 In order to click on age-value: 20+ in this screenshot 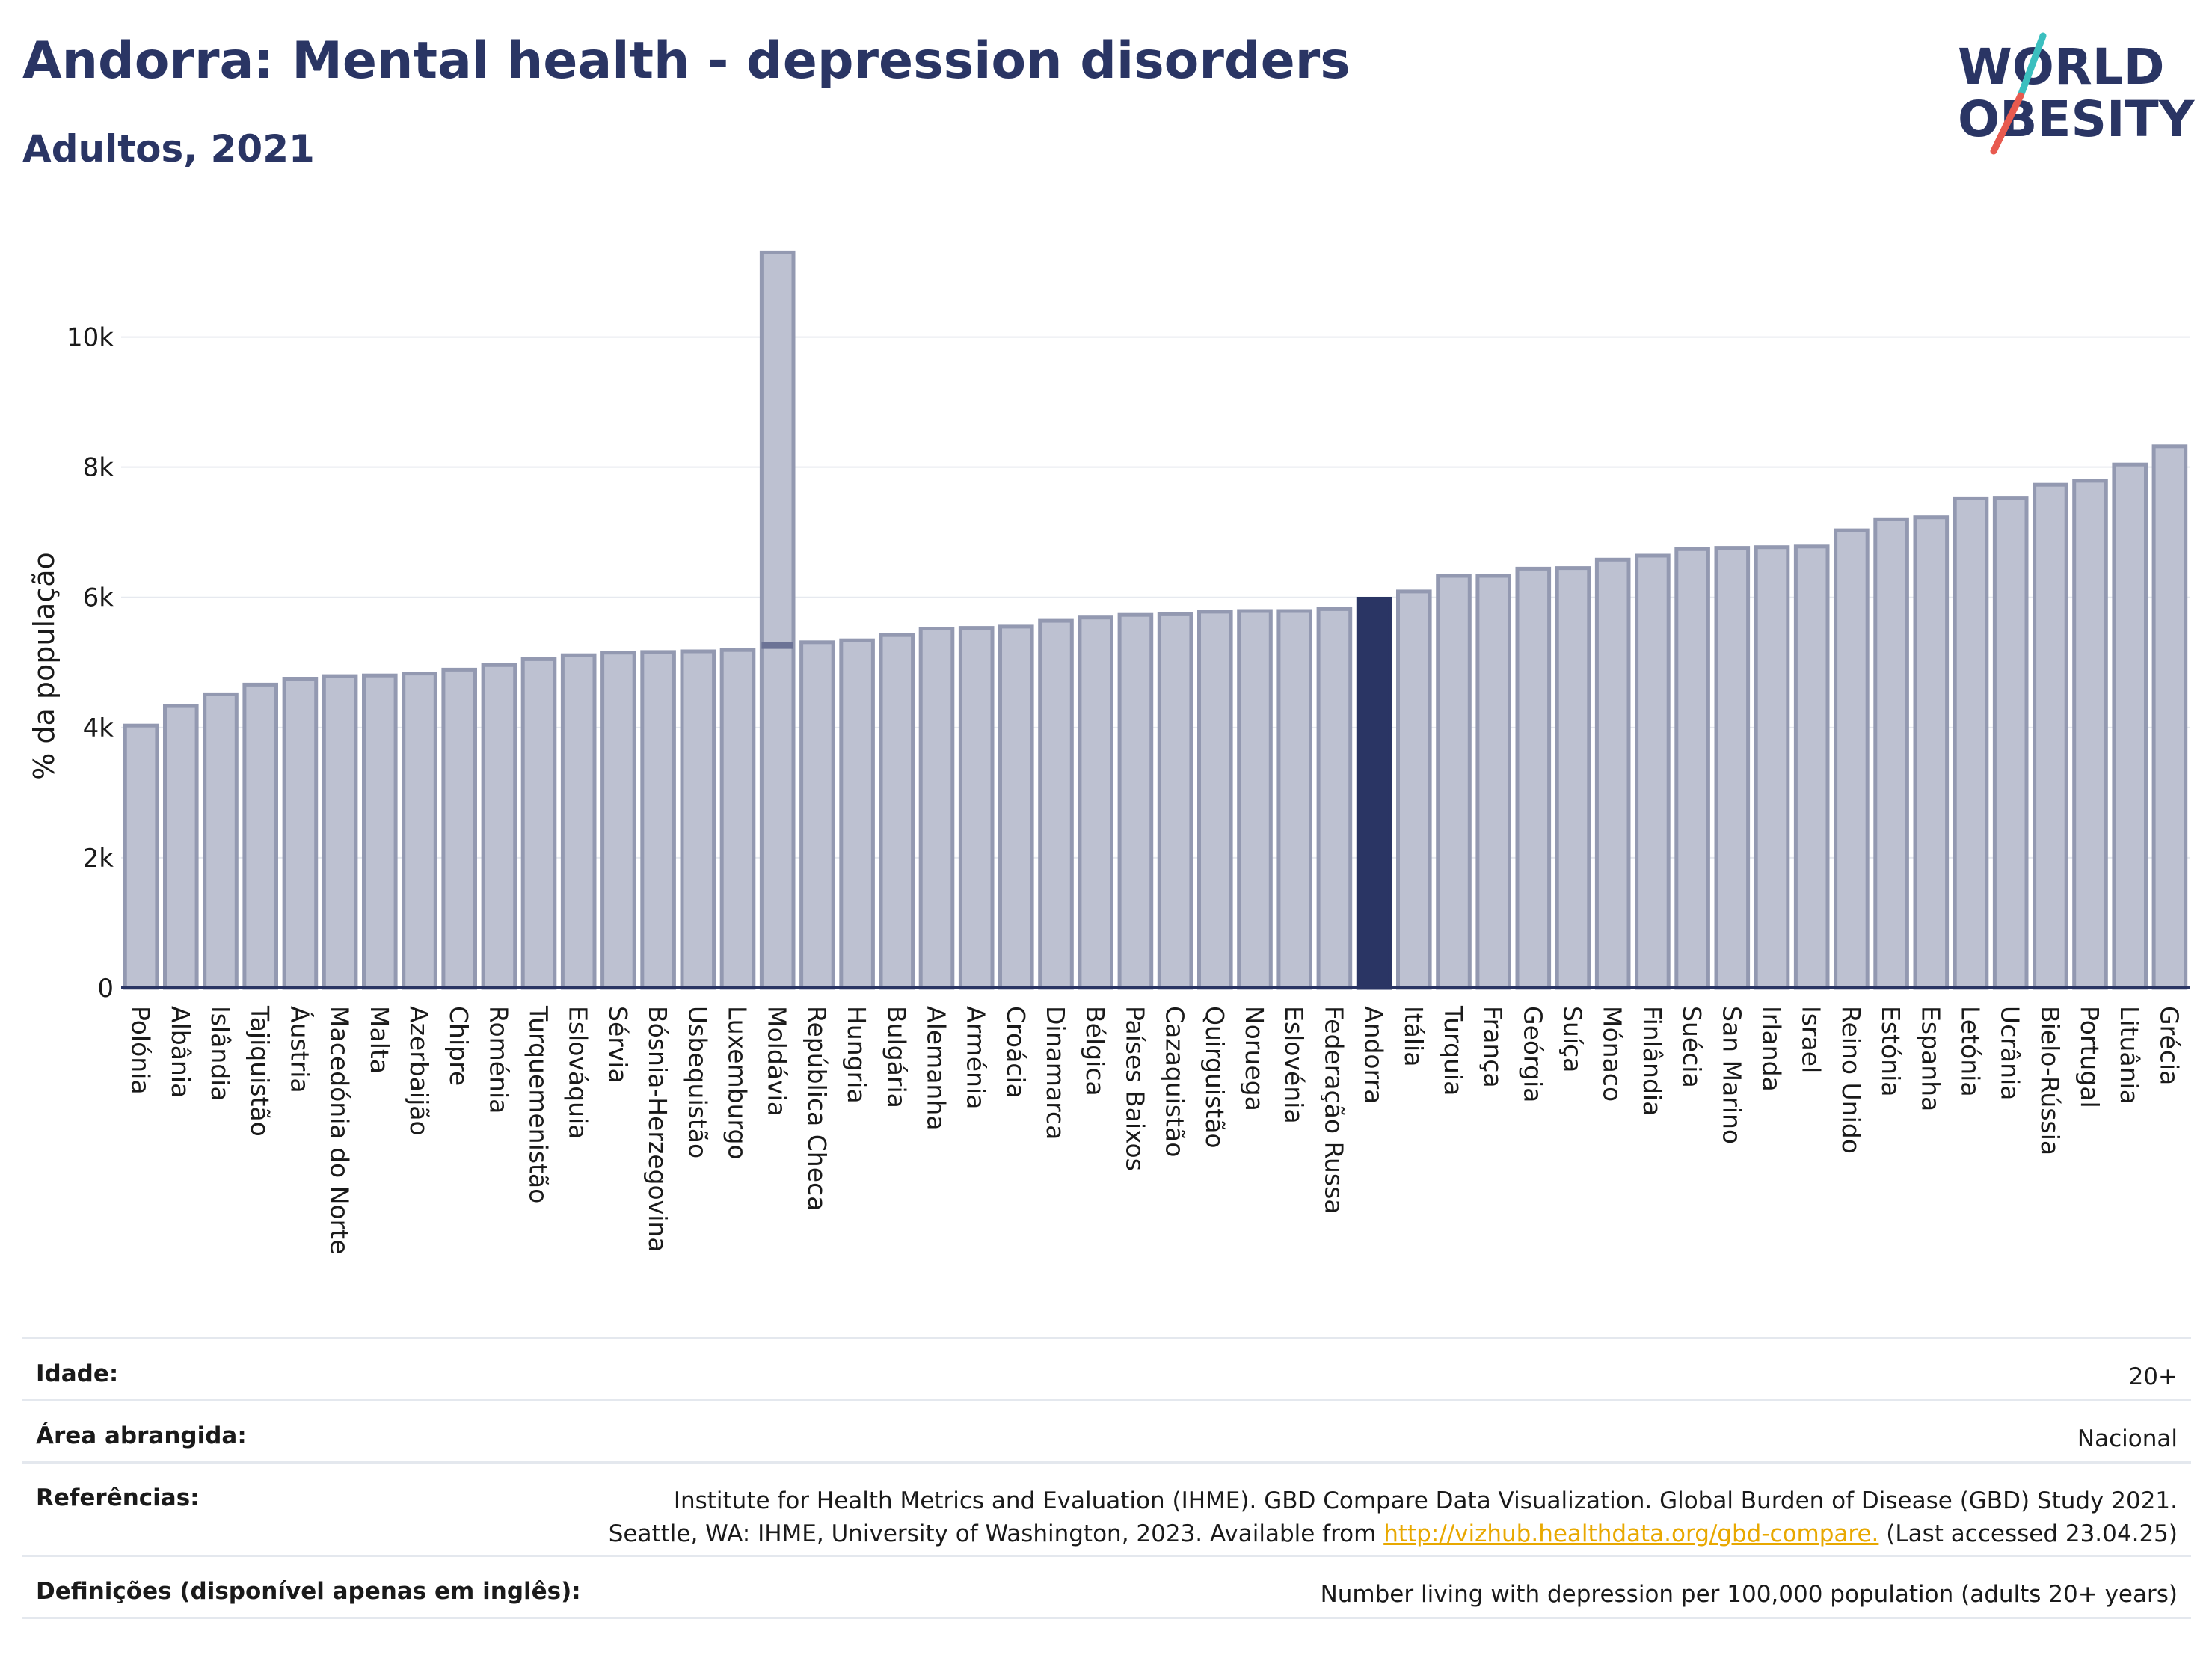, I will do `click(2153, 1376)`.